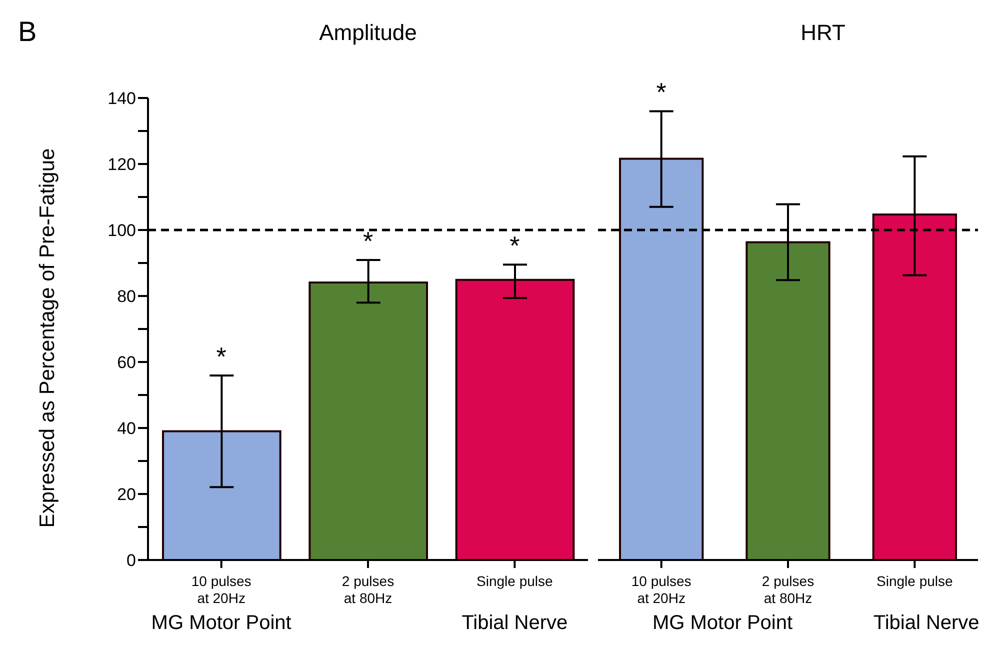 Image resolution: width=999 pixels, height=655 pixels. Describe the element at coordinates (27, 32) in the screenshot. I see `text: B` at that location.